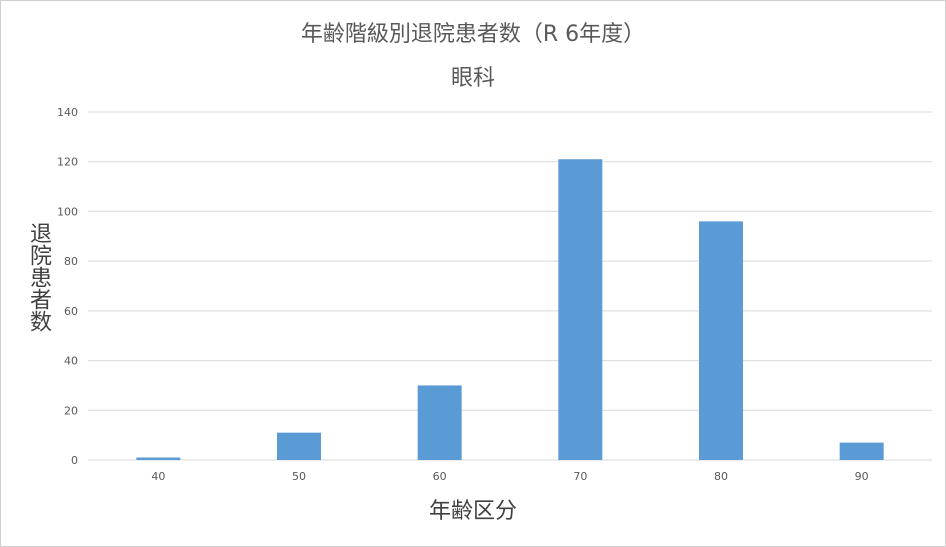 The height and width of the screenshot is (547, 946). What do you see at coordinates (158, 476) in the screenshot?
I see `x-tick-label: 40` at bounding box center [158, 476].